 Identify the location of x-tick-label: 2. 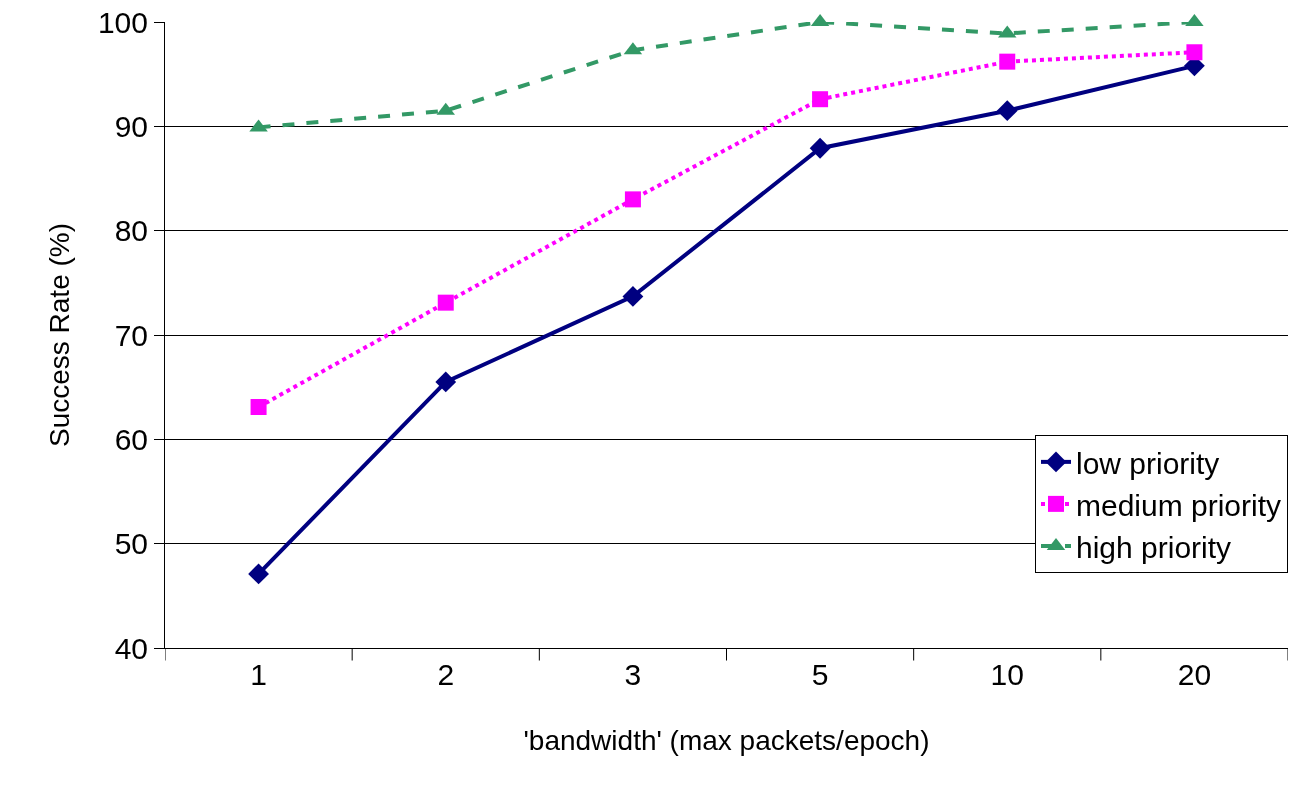
(446, 674).